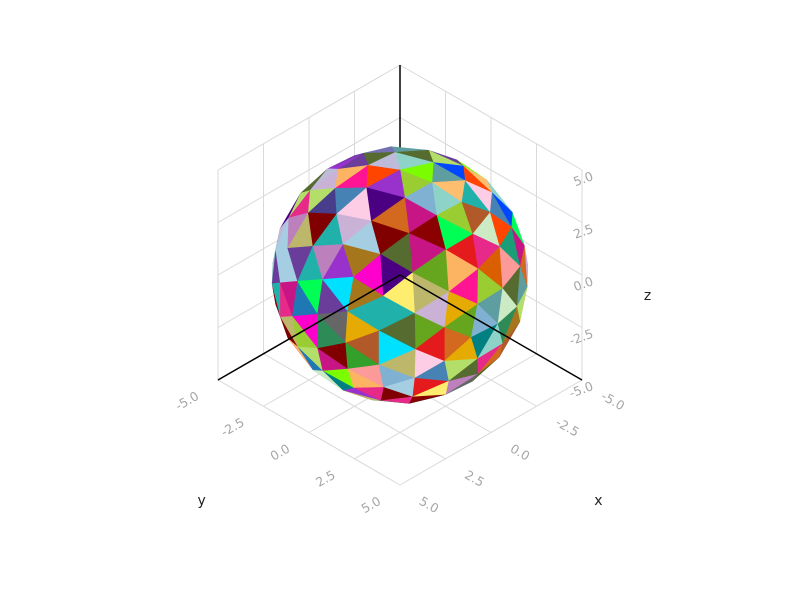 The height and width of the screenshot is (604, 800). What do you see at coordinates (583, 231) in the screenshot?
I see `z-tick-label-3: 2.5` at bounding box center [583, 231].